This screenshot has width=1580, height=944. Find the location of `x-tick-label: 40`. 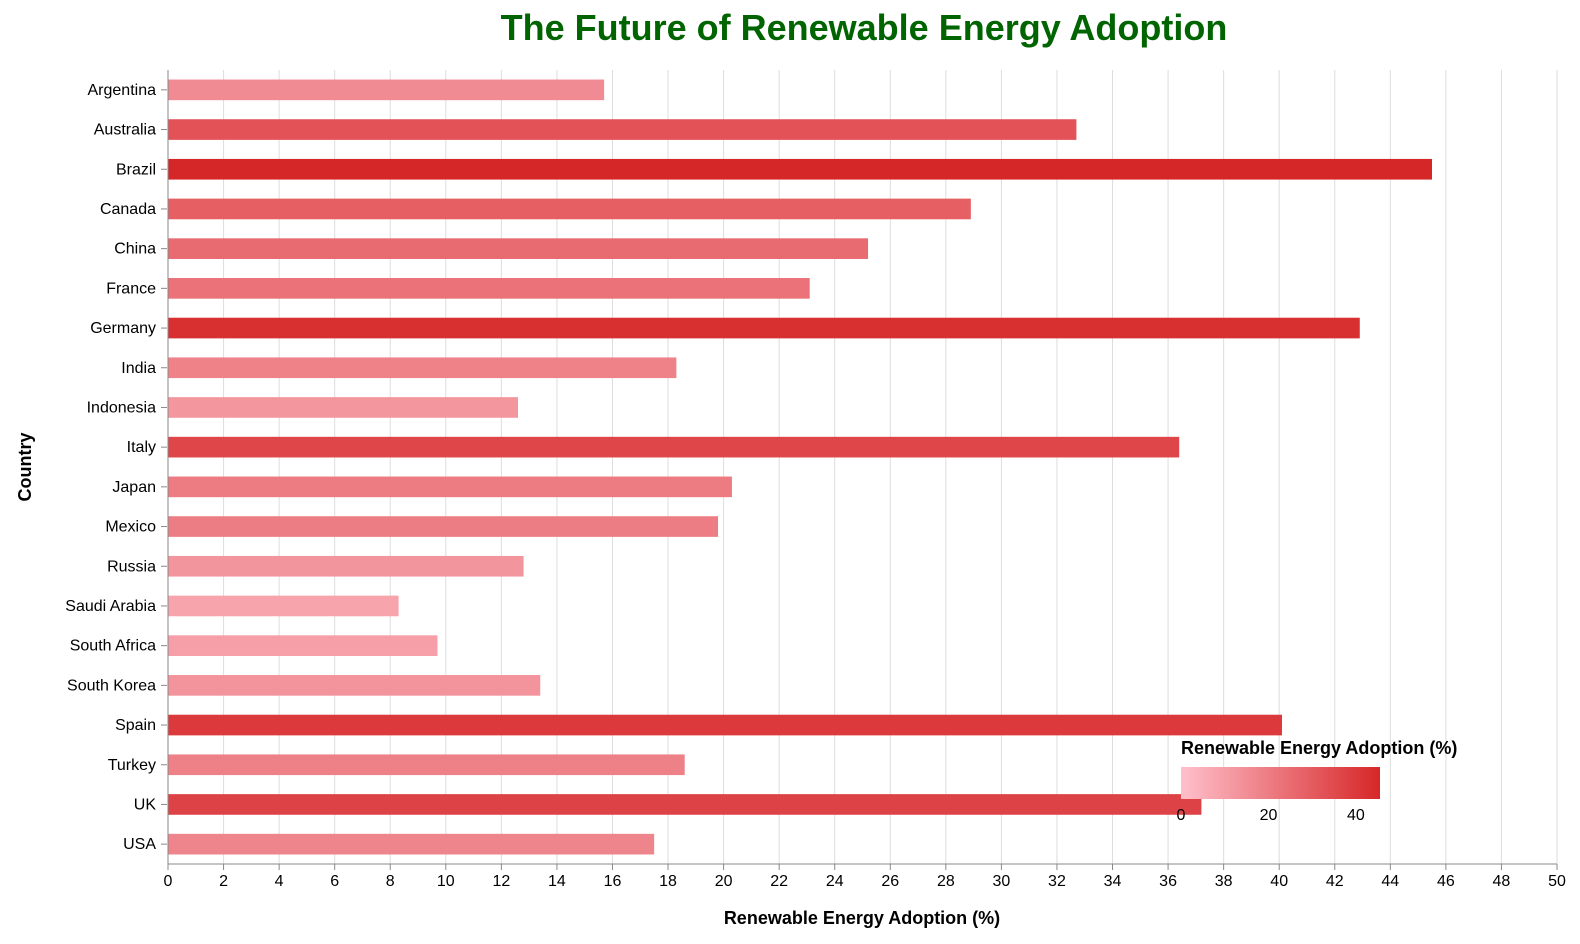

x-tick-label: 40 is located at coordinates (1279, 881).